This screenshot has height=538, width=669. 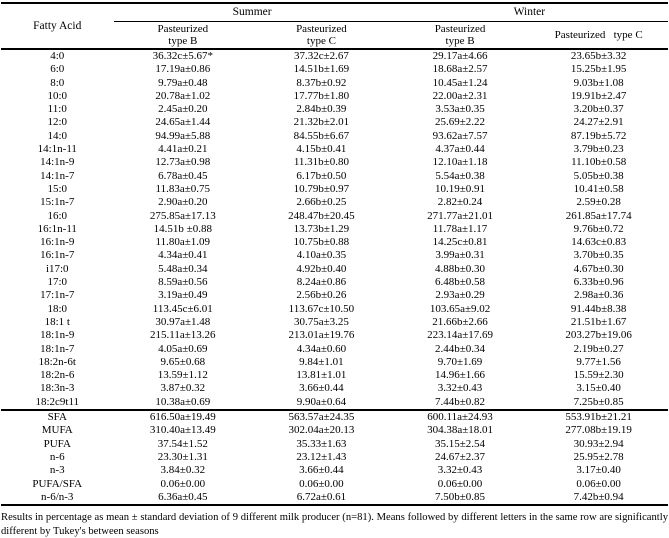 What do you see at coordinates (460, 335) in the screenshot?
I see `value-cell: 223.14a±17.69` at bounding box center [460, 335].